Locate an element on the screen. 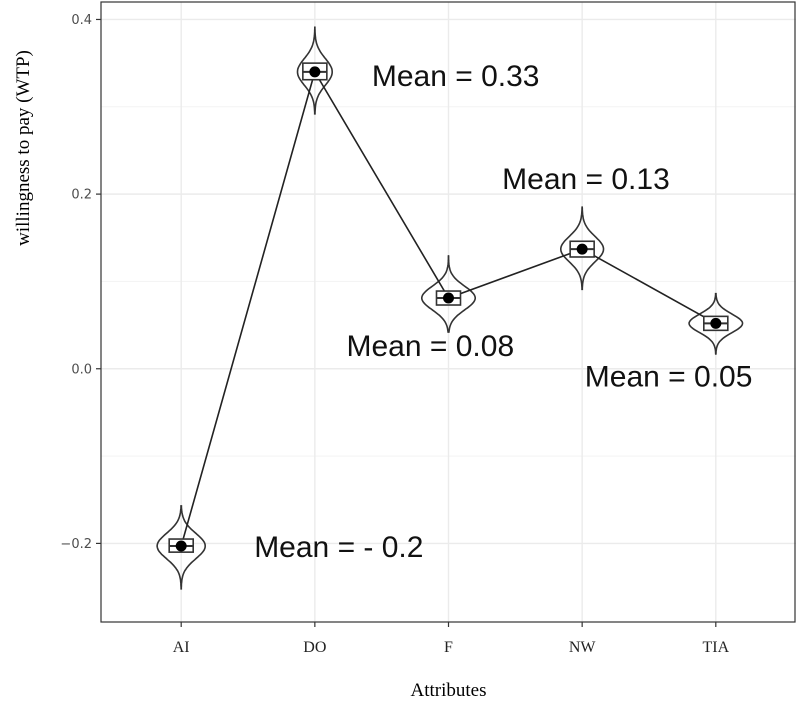  mean-point-tia is located at coordinates (716, 323).